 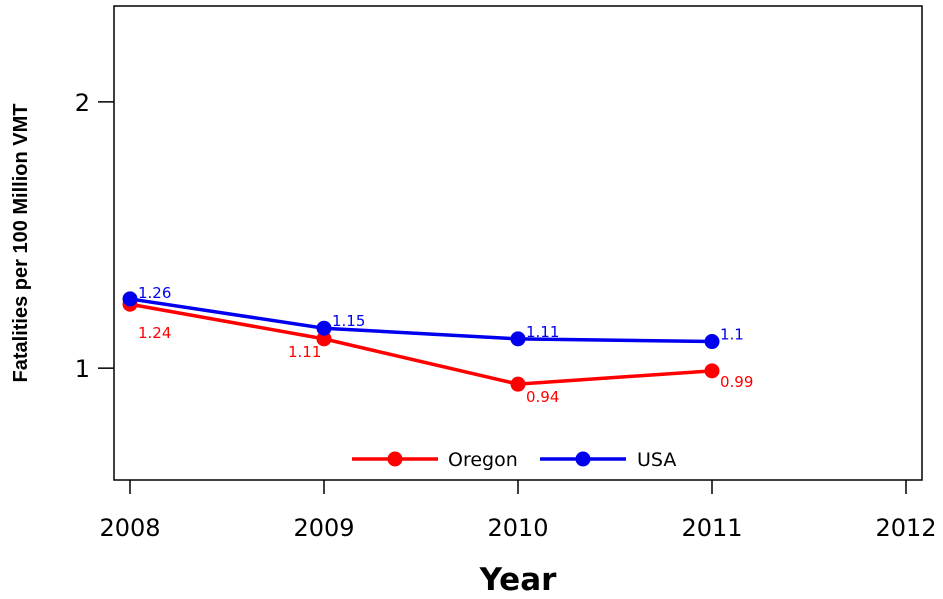 I want to click on legend-label-usa: USA, so click(x=656, y=460).